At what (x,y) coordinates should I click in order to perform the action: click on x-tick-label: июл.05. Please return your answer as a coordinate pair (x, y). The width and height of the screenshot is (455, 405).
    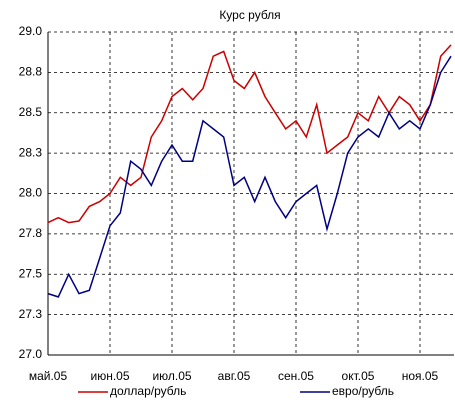
    Looking at the image, I should click on (171, 376).